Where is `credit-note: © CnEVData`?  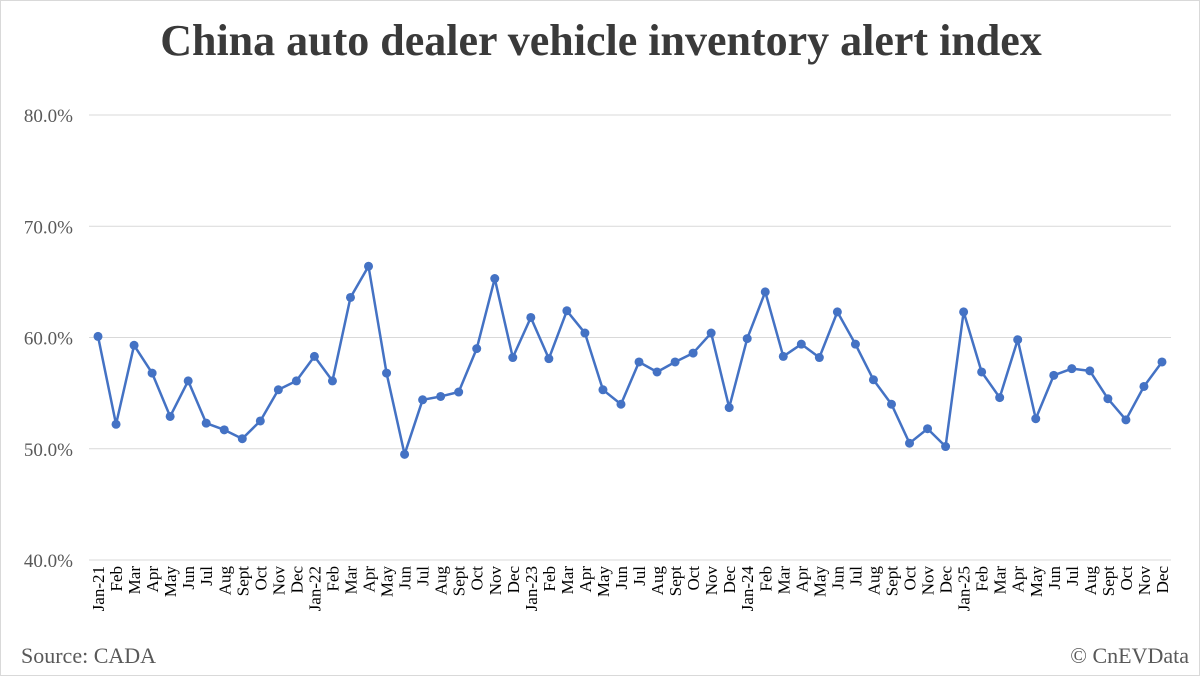
credit-note: © CnEVData is located at coordinates (1129, 655).